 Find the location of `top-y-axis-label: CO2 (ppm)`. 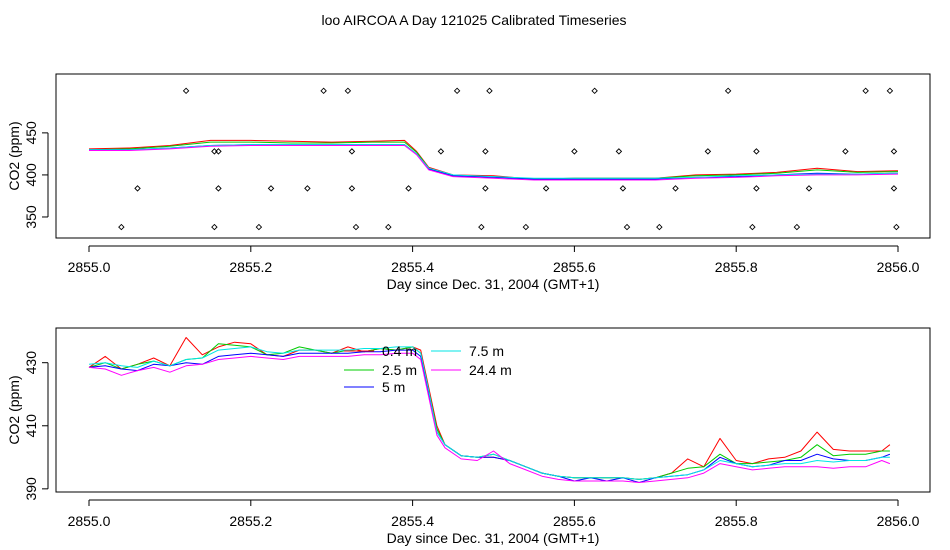

top-y-axis-label: CO2 (ppm) is located at coordinates (14, 155).